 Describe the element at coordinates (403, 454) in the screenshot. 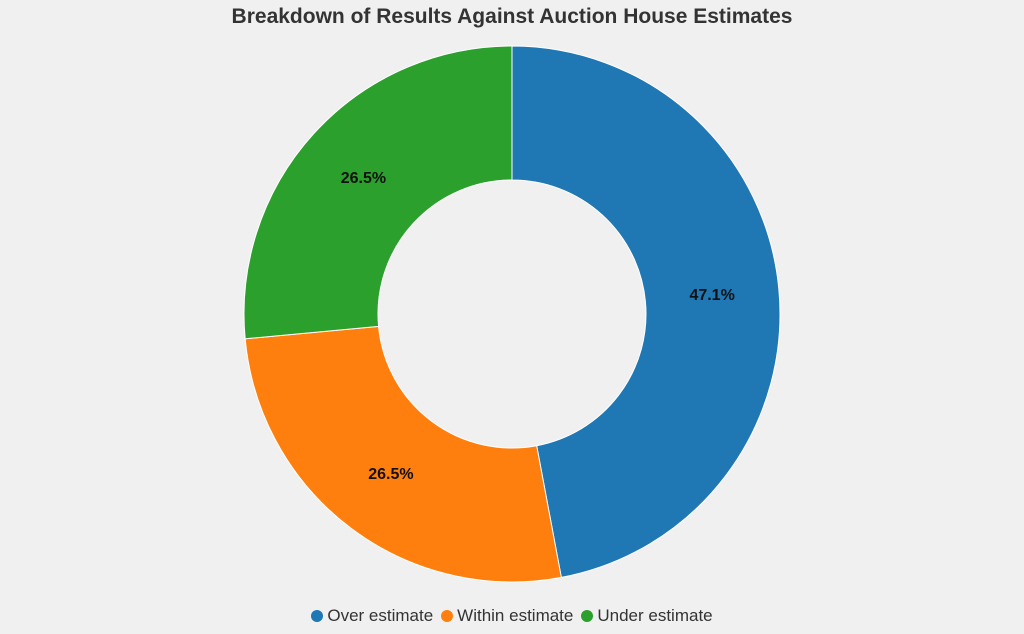

I see `slice-within-estimate` at that location.